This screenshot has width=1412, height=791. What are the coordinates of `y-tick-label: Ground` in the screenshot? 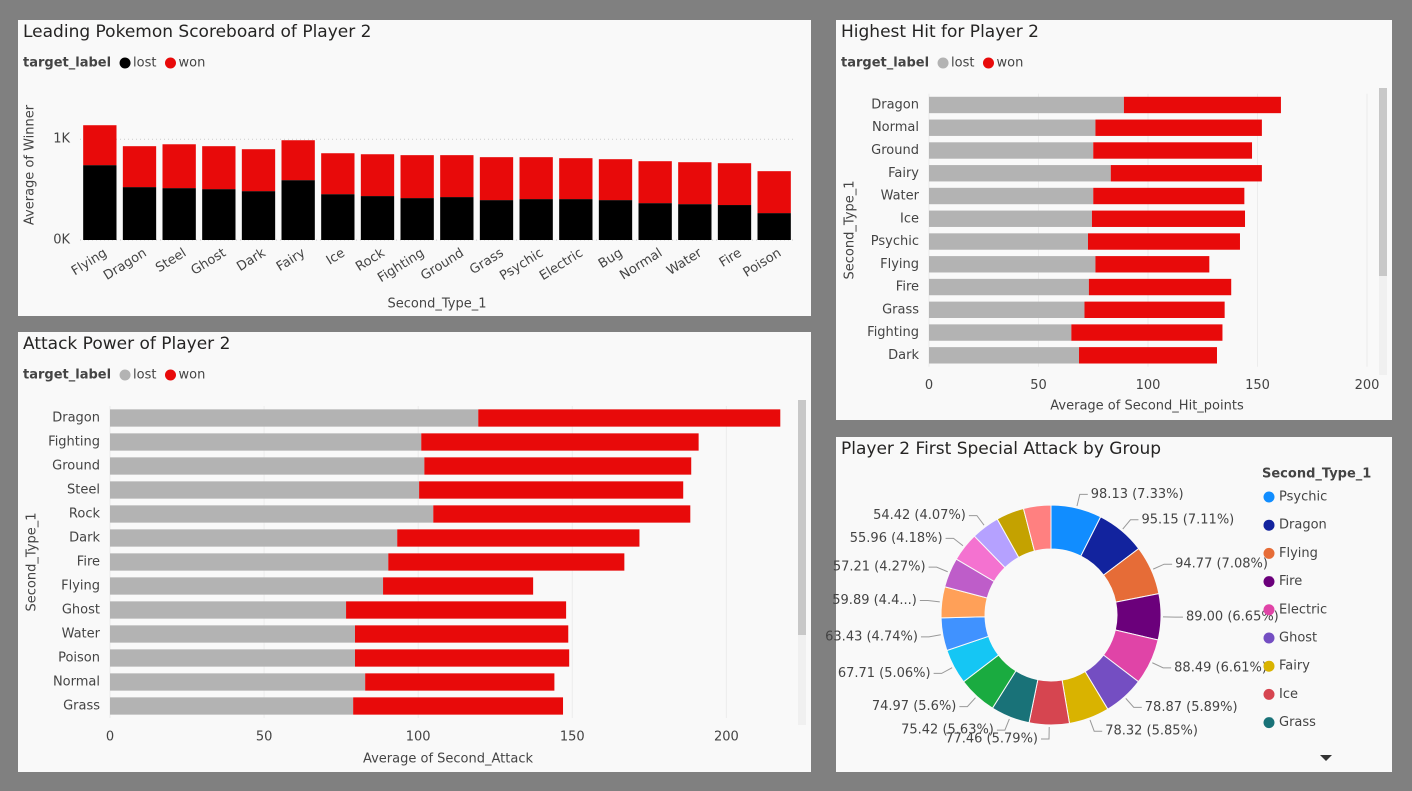 It's located at (895, 150).